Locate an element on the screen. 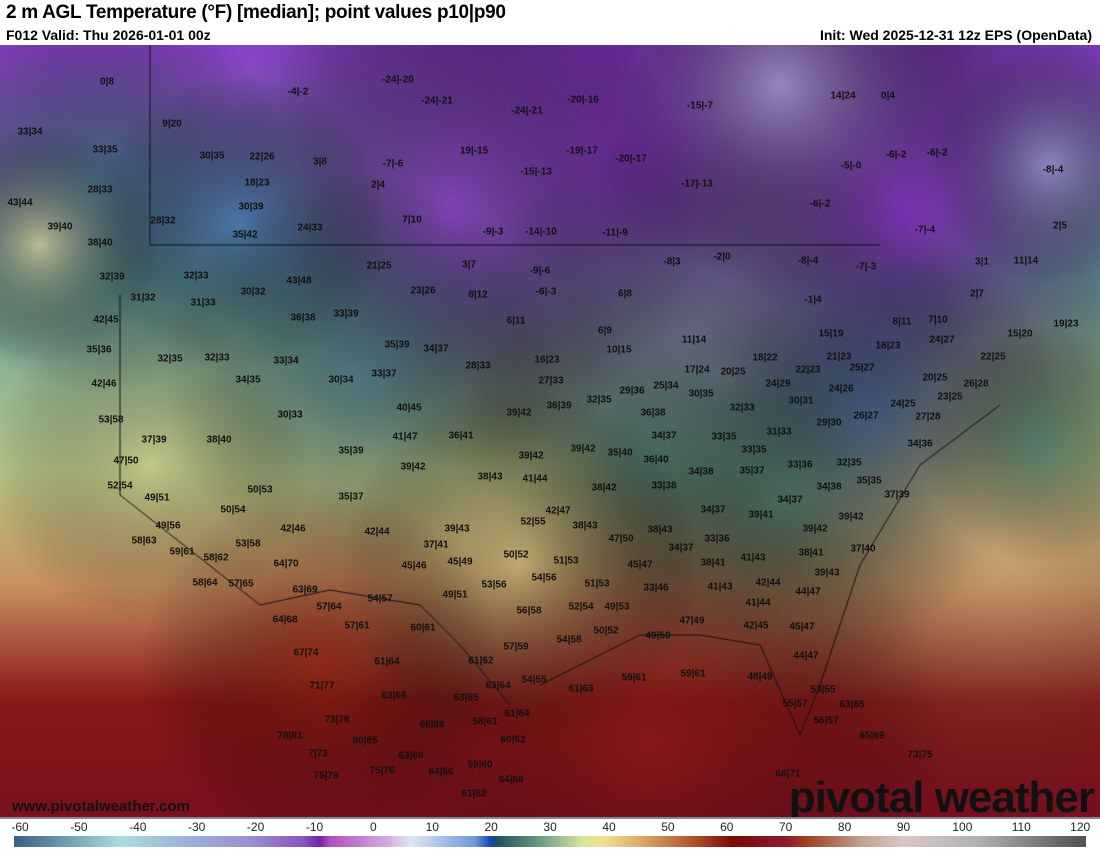 The image size is (1100, 850). point-value-label: 49|56 is located at coordinates (168, 526).